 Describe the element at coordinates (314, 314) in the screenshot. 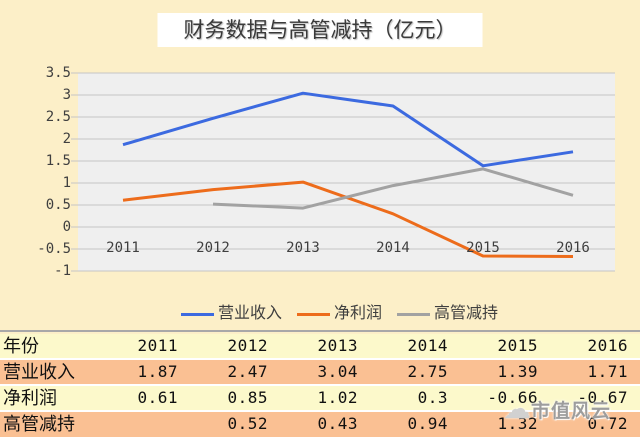

I see `net-profit-line-swatch-icon` at that location.